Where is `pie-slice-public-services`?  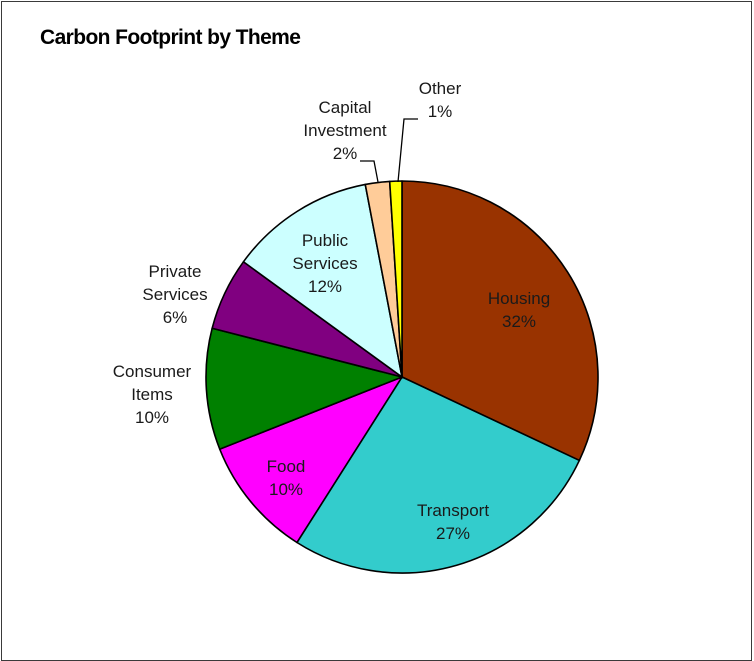
pie-slice-public-services is located at coordinates (322, 280).